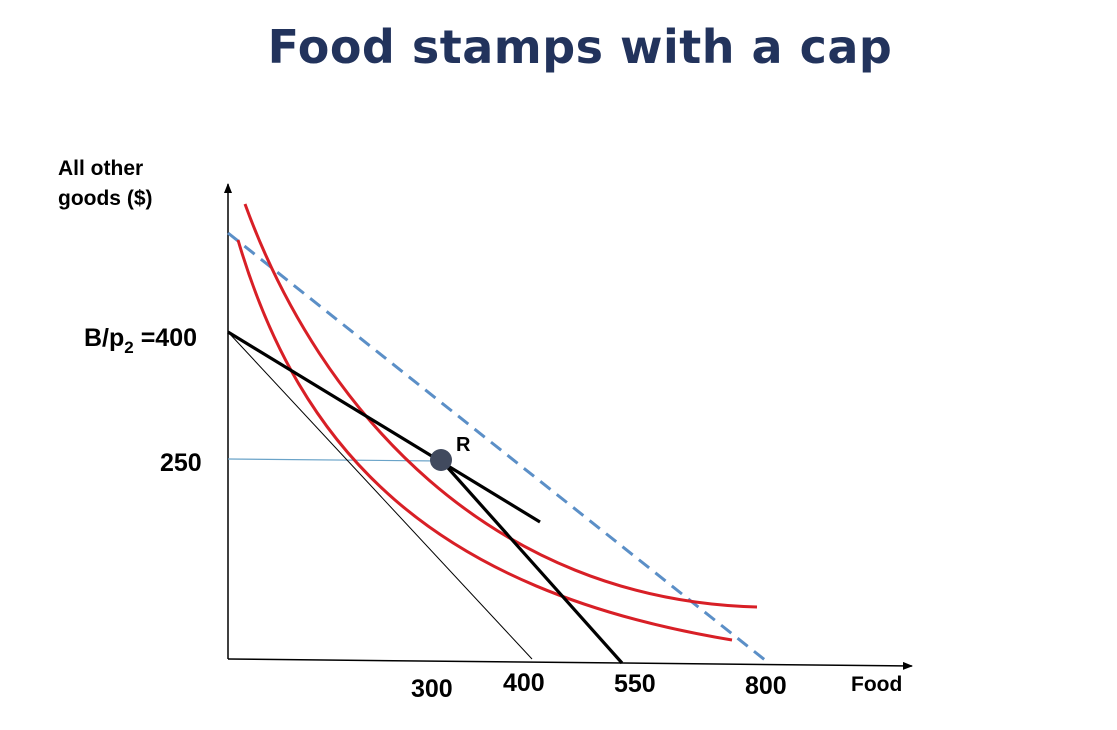 The image size is (1117, 730). What do you see at coordinates (635, 684) in the screenshot?
I see `x-tick-550: 550` at bounding box center [635, 684].